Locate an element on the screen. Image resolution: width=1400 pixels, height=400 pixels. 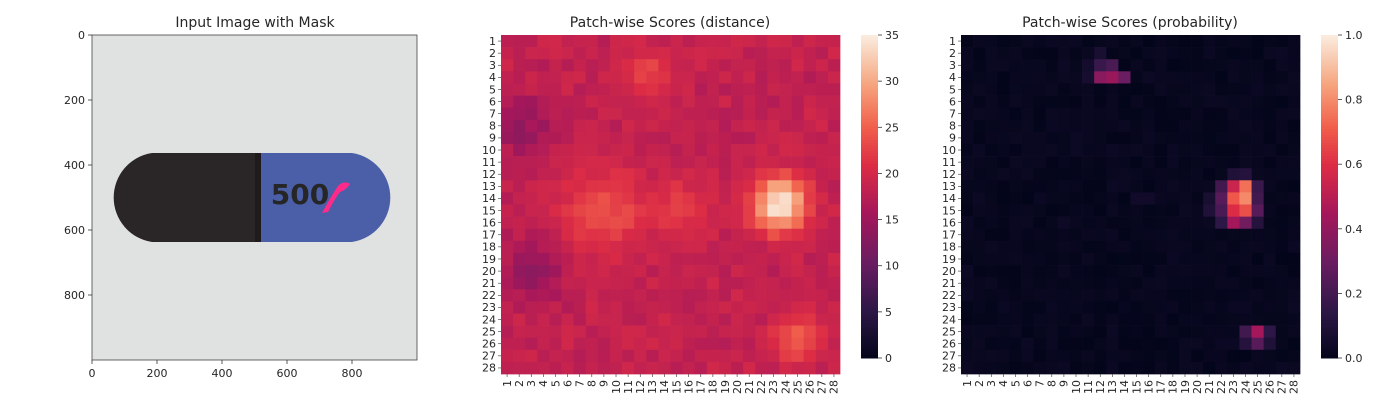
col-label: 20 is located at coordinates (737, 387).